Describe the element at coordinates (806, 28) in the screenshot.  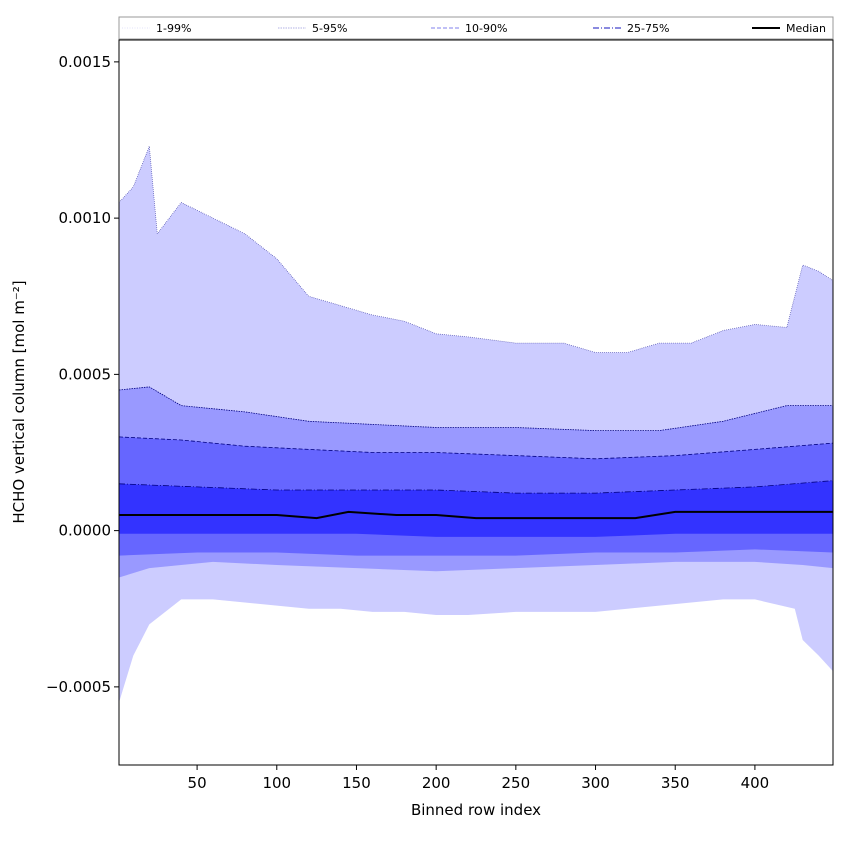
I see `legend-label: Median` at that location.